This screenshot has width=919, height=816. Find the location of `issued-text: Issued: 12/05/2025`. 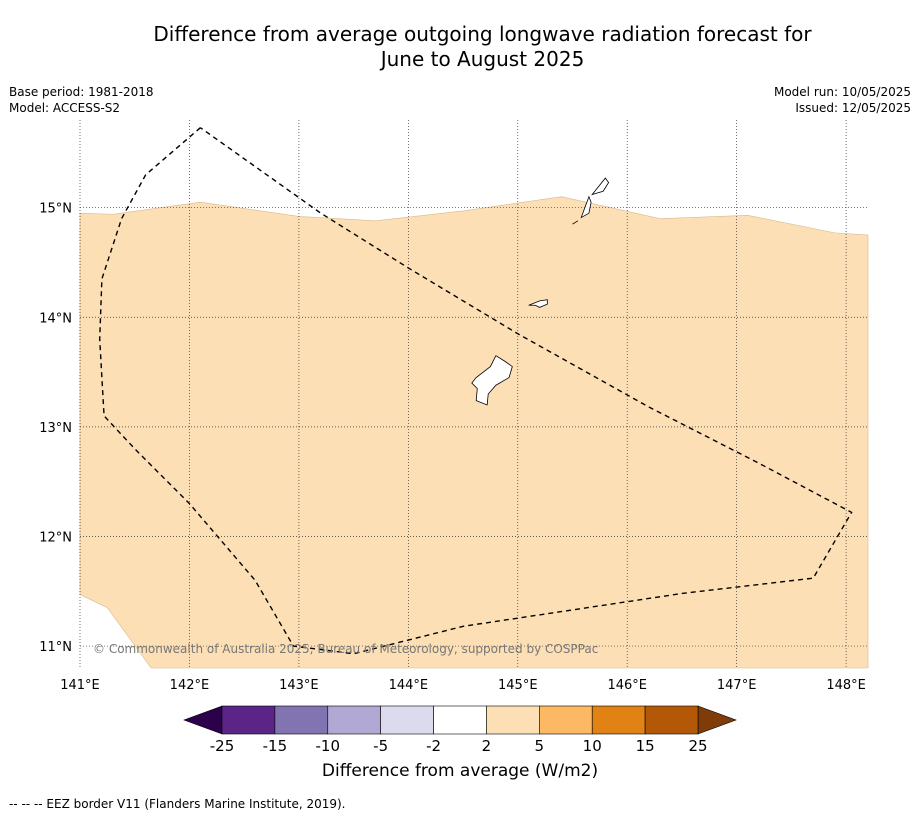

issued-text: Issued: 12/05/2025 is located at coordinates (853, 108).